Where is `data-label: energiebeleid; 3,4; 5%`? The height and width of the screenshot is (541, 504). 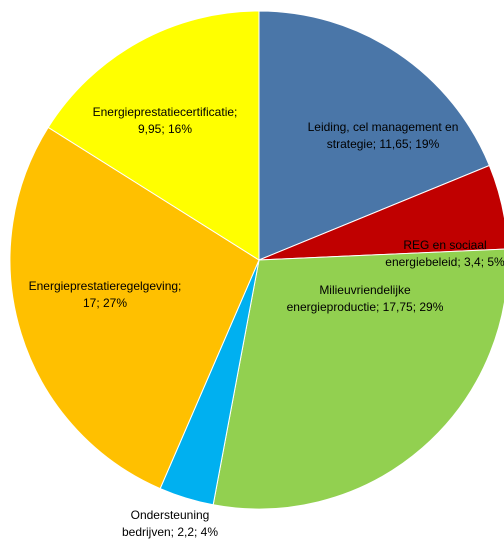 data-label: energiebeleid; 3,4; 5% is located at coordinates (444, 262).